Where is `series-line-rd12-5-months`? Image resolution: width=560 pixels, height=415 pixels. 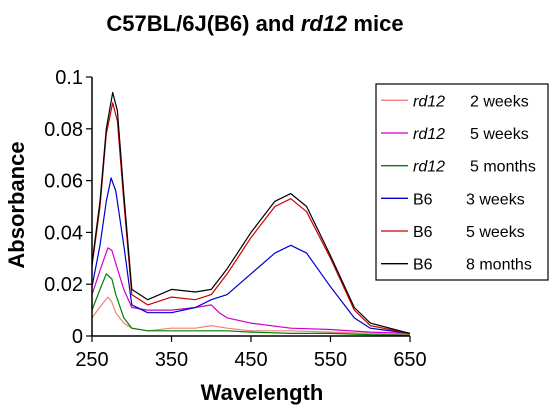
series-line-rd12-5-months is located at coordinates (251, 304).